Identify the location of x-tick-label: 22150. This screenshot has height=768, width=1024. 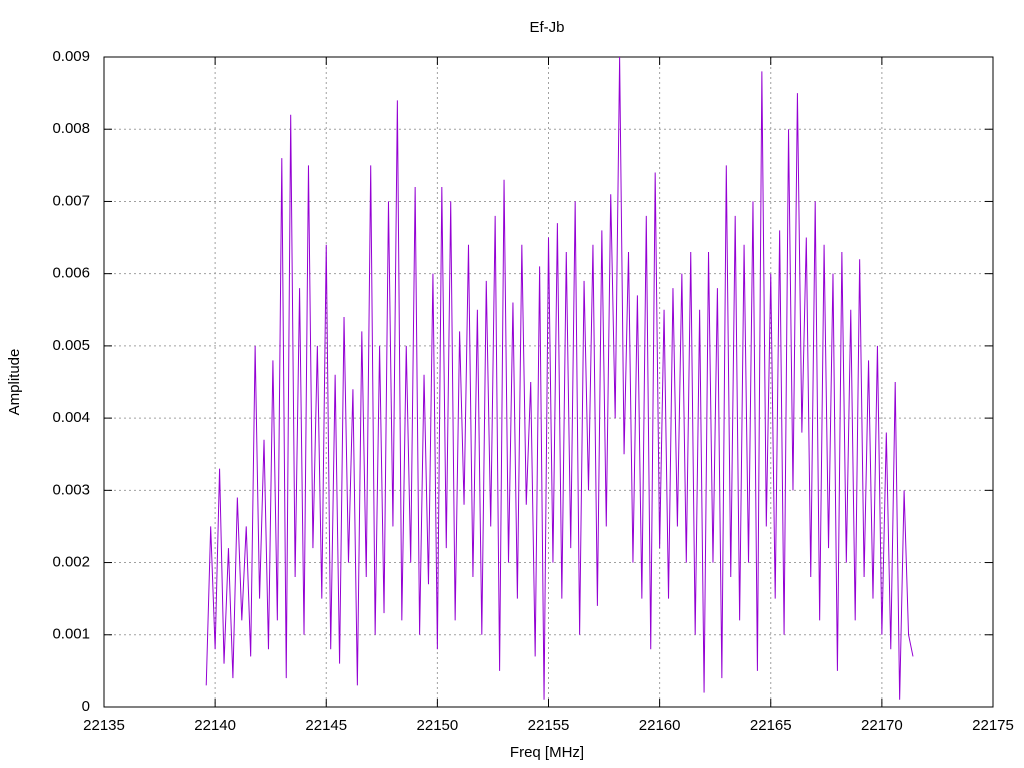
(438, 725).